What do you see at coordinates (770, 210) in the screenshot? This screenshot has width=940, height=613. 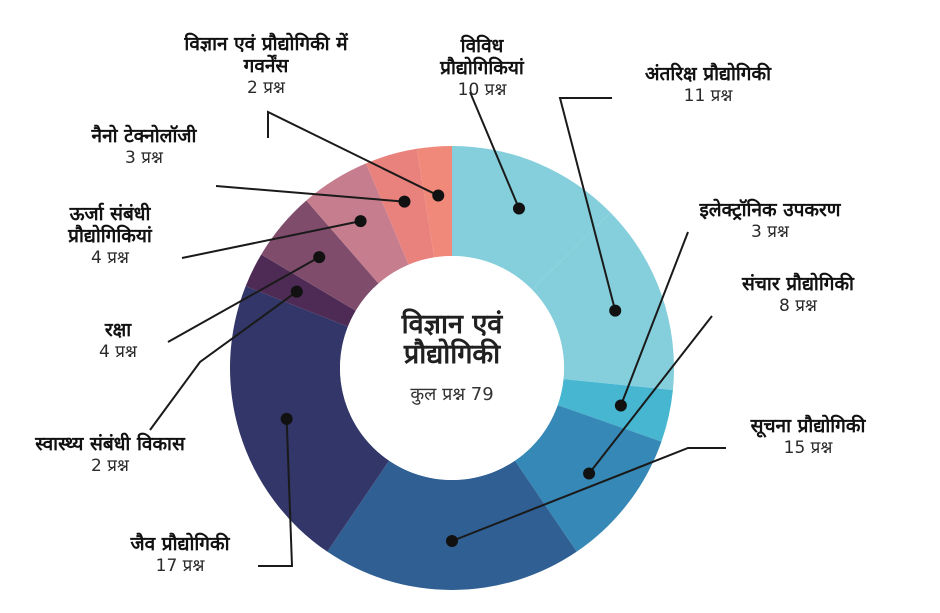 I see `label-name: इलेक्ट्रॉनिक उपकरण` at bounding box center [770, 210].